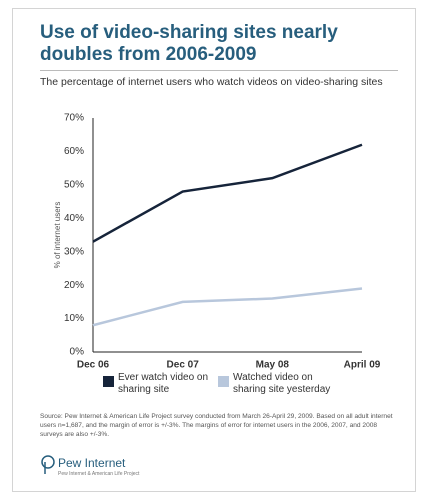 The height and width of the screenshot is (500, 430). I want to click on y-tick-label: 10%, so click(74, 318).